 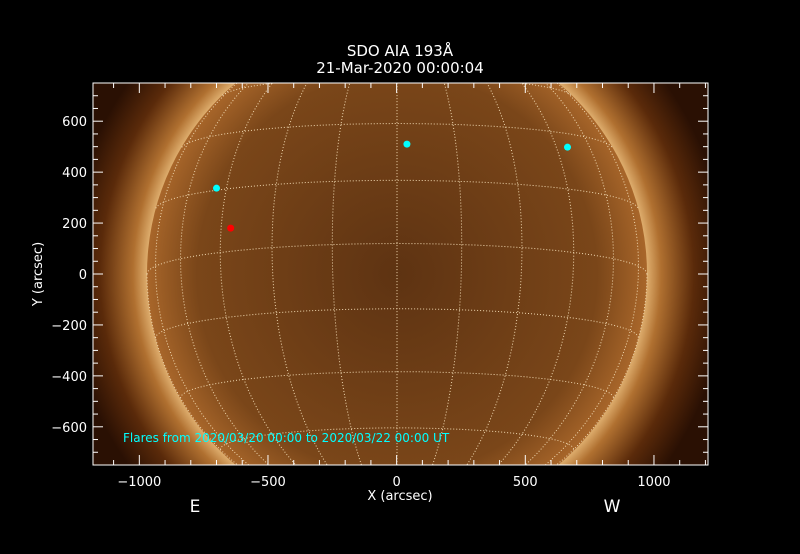 What do you see at coordinates (38, 274) in the screenshot?
I see `y-axis-label: Y (arcsec)` at bounding box center [38, 274].